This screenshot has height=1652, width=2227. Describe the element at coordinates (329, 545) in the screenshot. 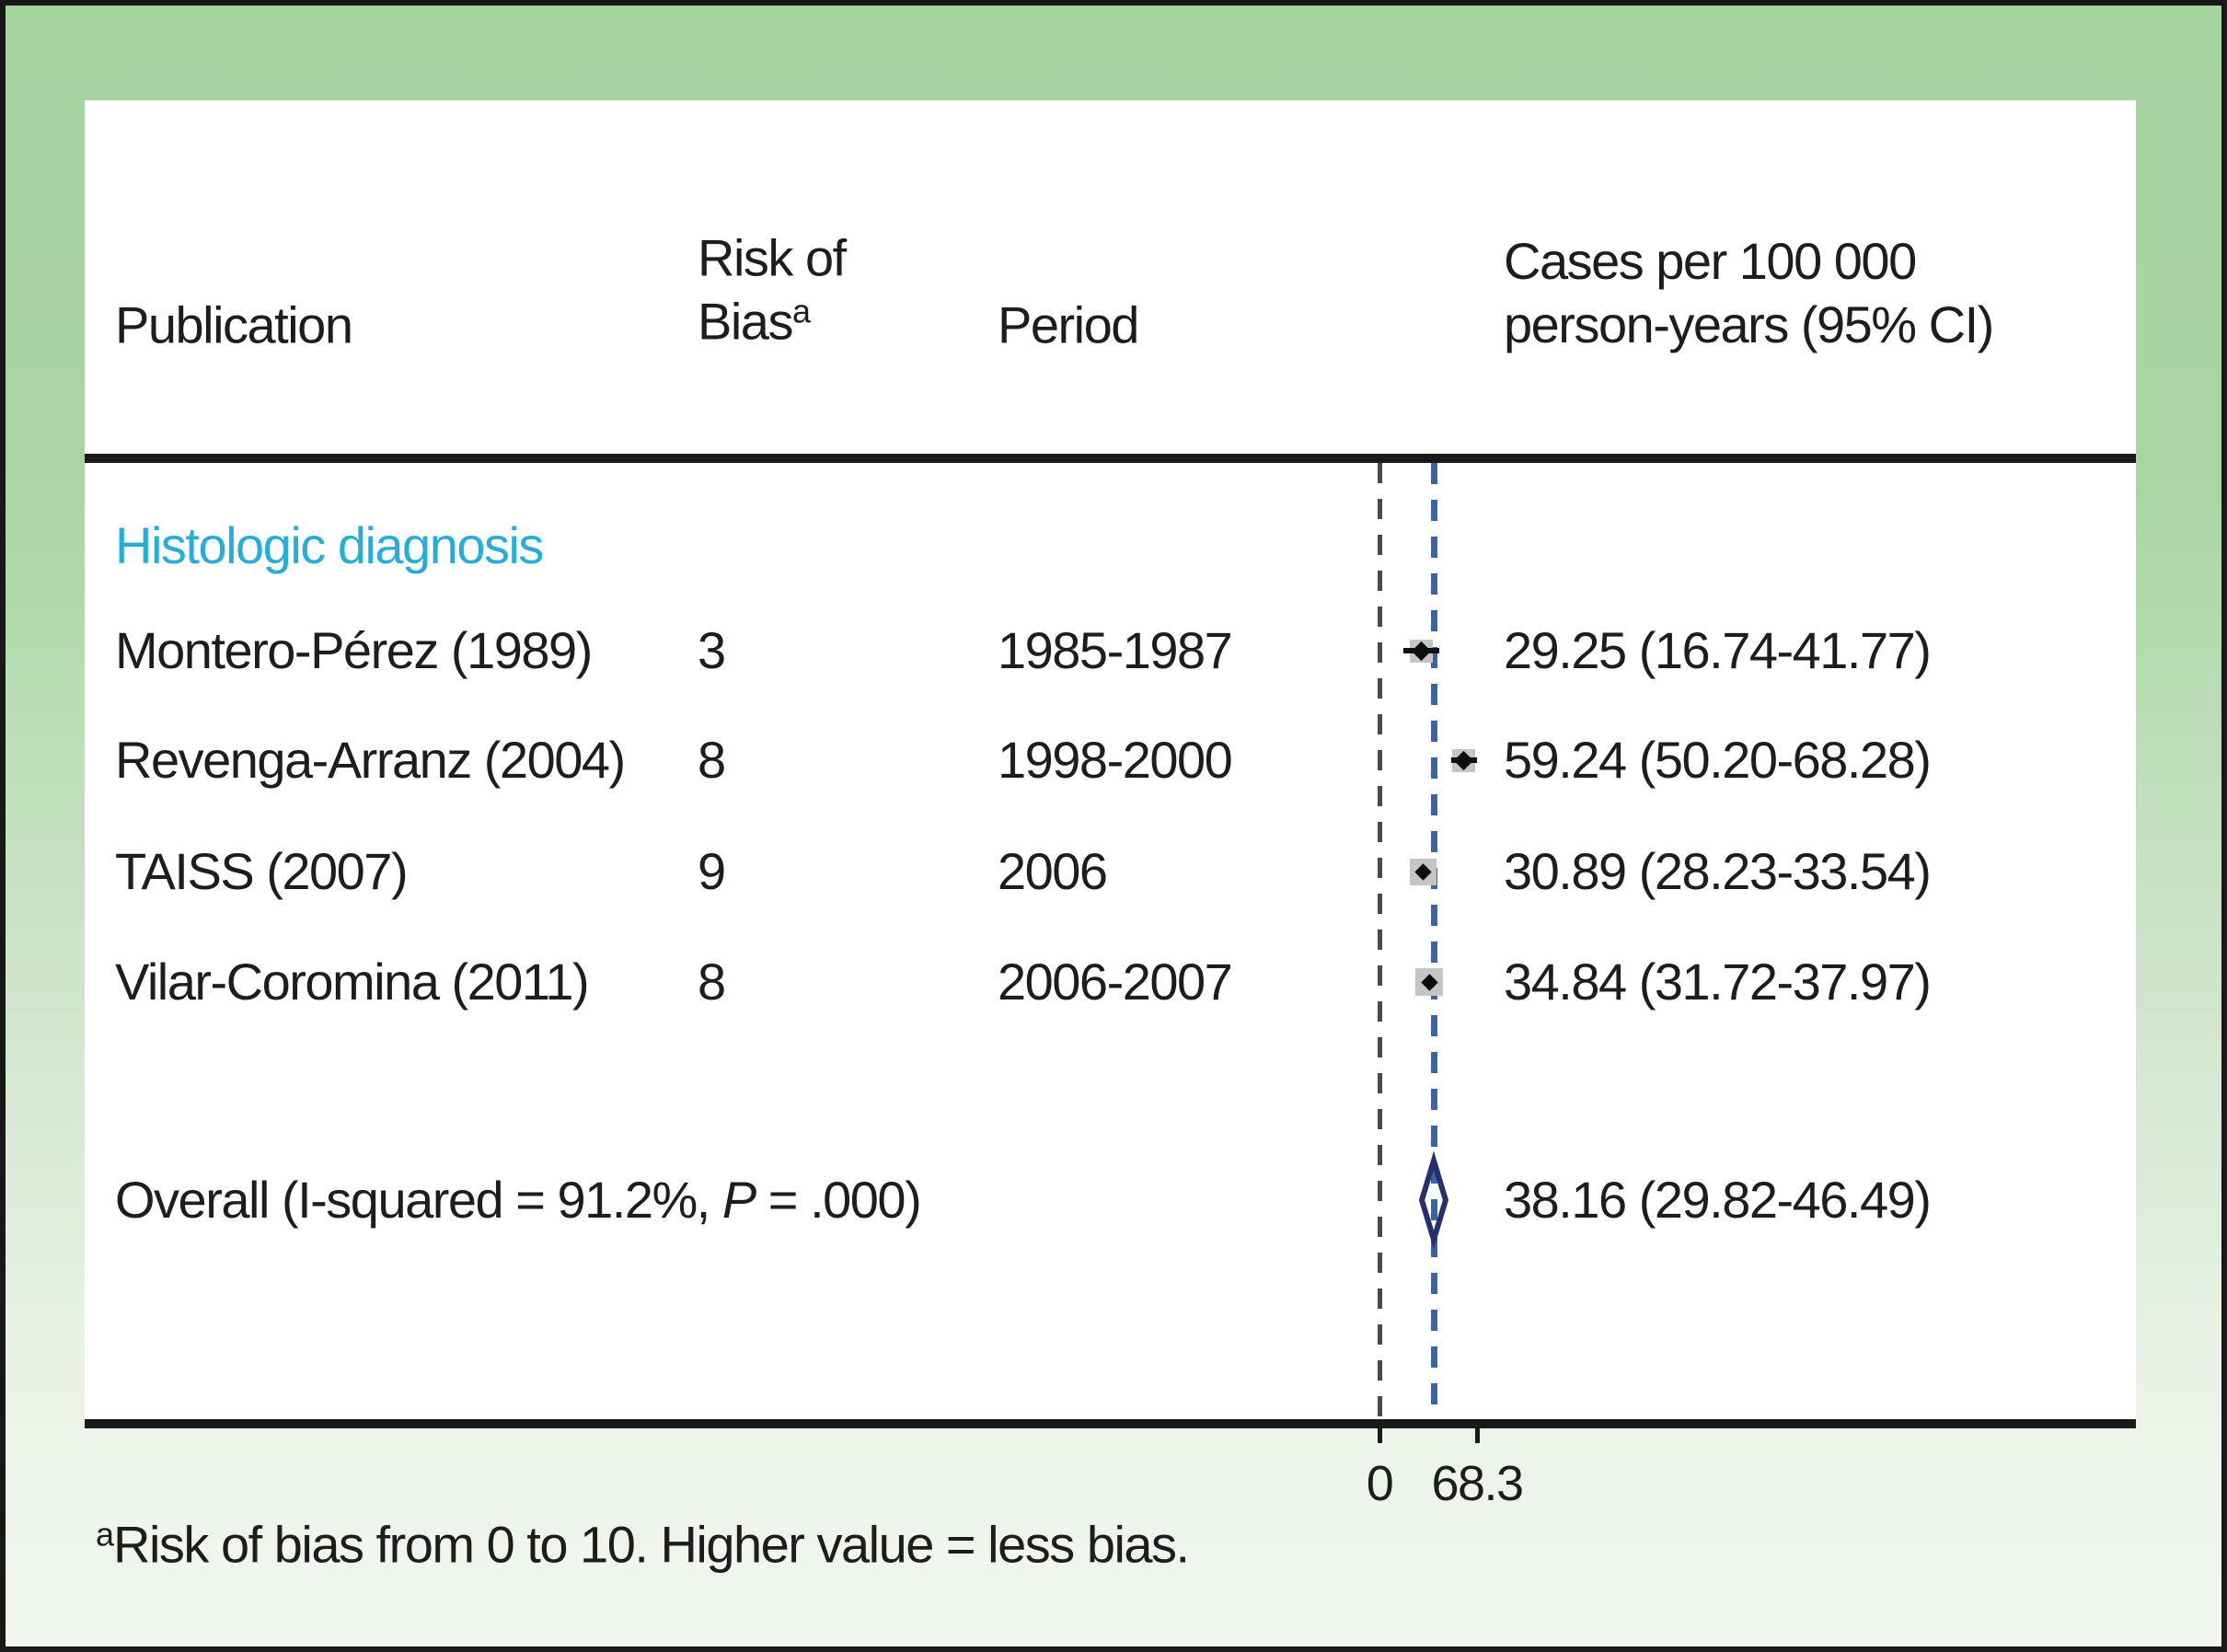

I see `section-heading: Histologic diagnosis` at that location.